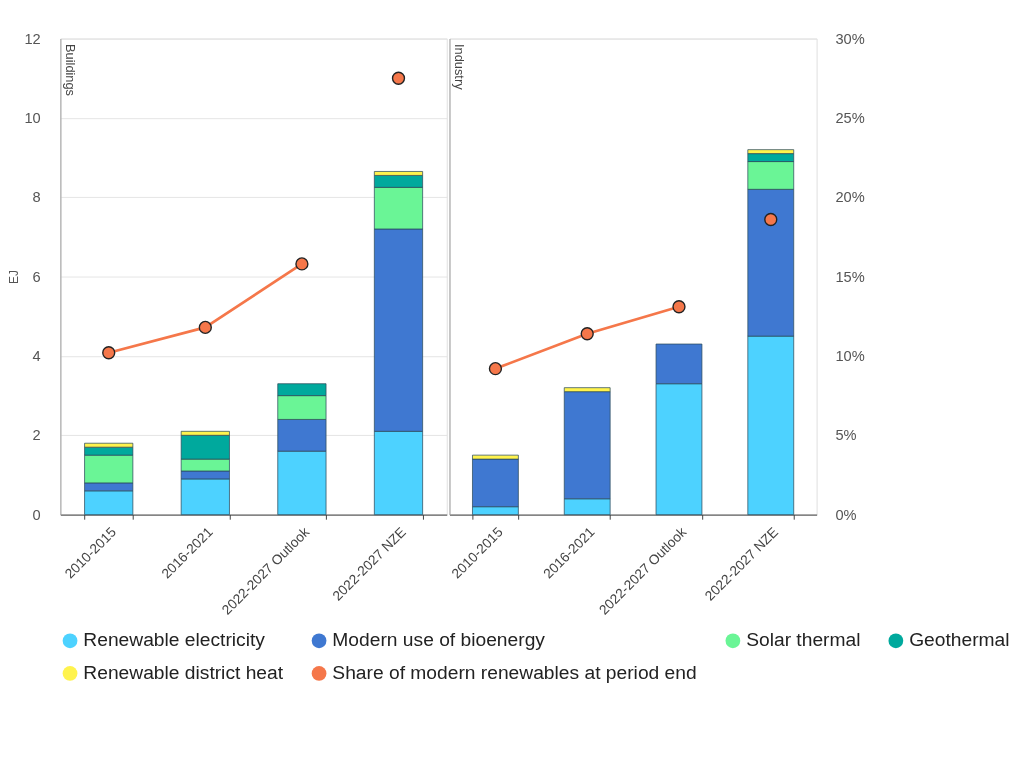  Describe the element at coordinates (850, 276) in the screenshot. I see `y2-tick-label: 15%` at that location.